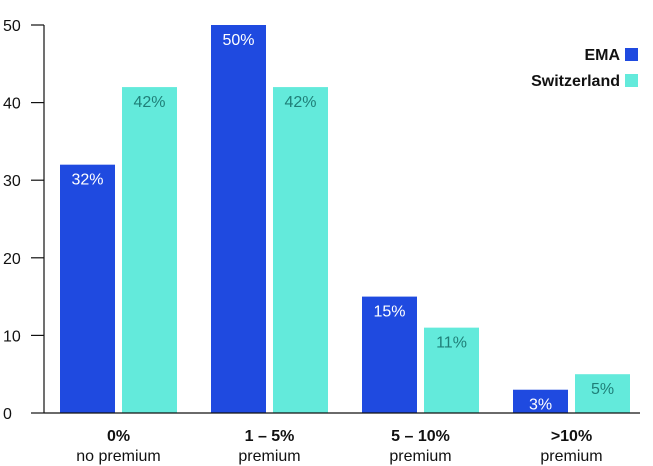 This screenshot has width=653, height=466. Describe the element at coordinates (602, 389) in the screenshot. I see `bar-data-label: 5%` at that location.